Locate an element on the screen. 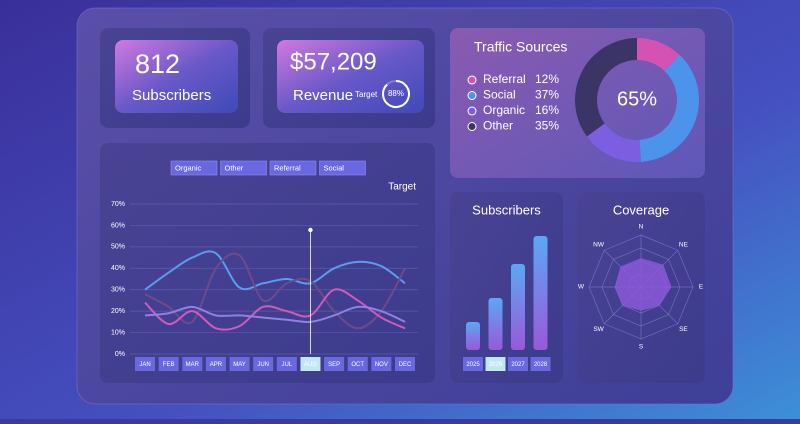  x-tick-label: JAN is located at coordinates (144, 365).